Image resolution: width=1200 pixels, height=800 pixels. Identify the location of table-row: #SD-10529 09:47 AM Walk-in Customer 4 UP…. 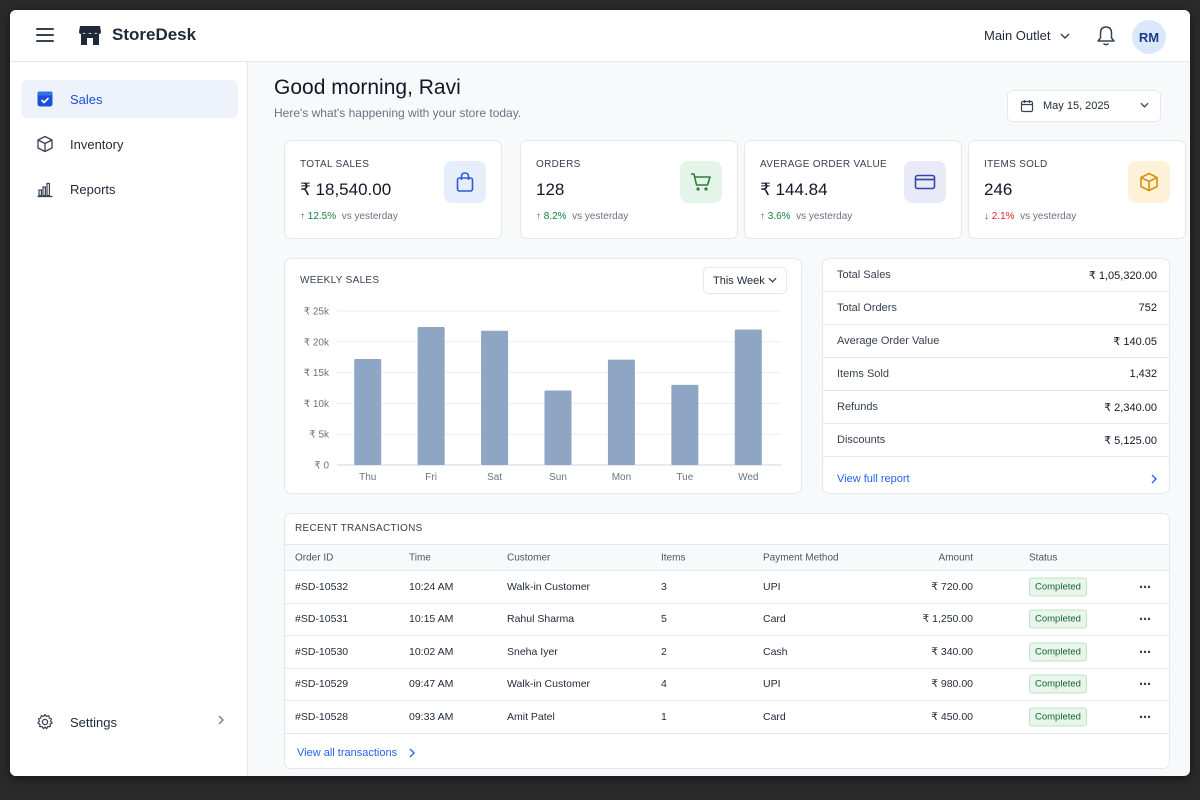
(727, 685).